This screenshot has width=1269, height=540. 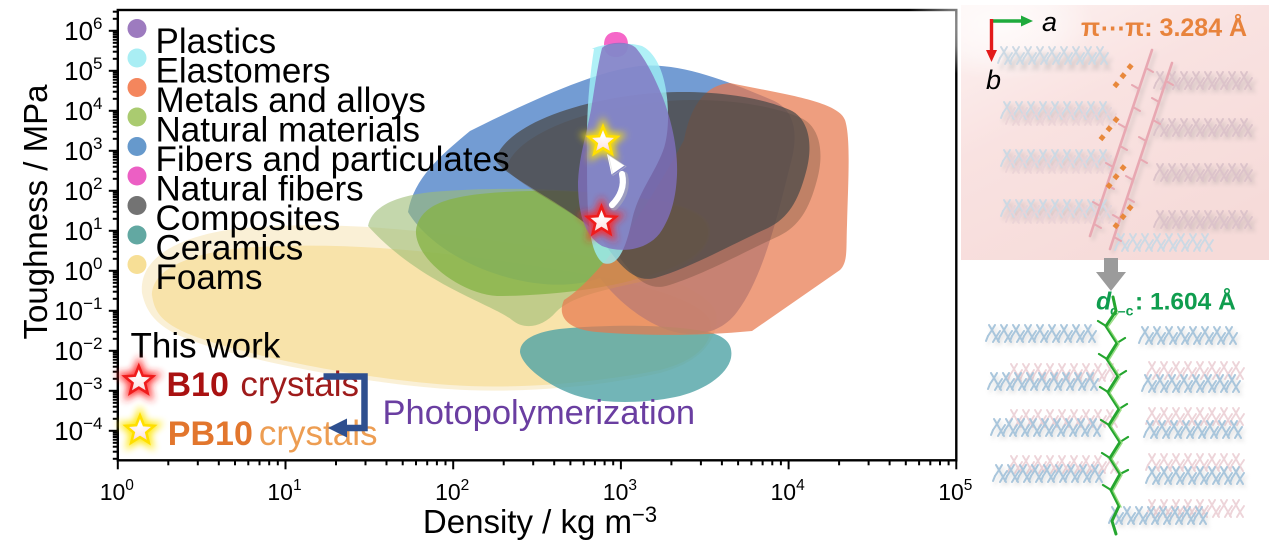 I want to click on svg-text: π⋯π: 3.284 Å, so click(x=1164, y=27).